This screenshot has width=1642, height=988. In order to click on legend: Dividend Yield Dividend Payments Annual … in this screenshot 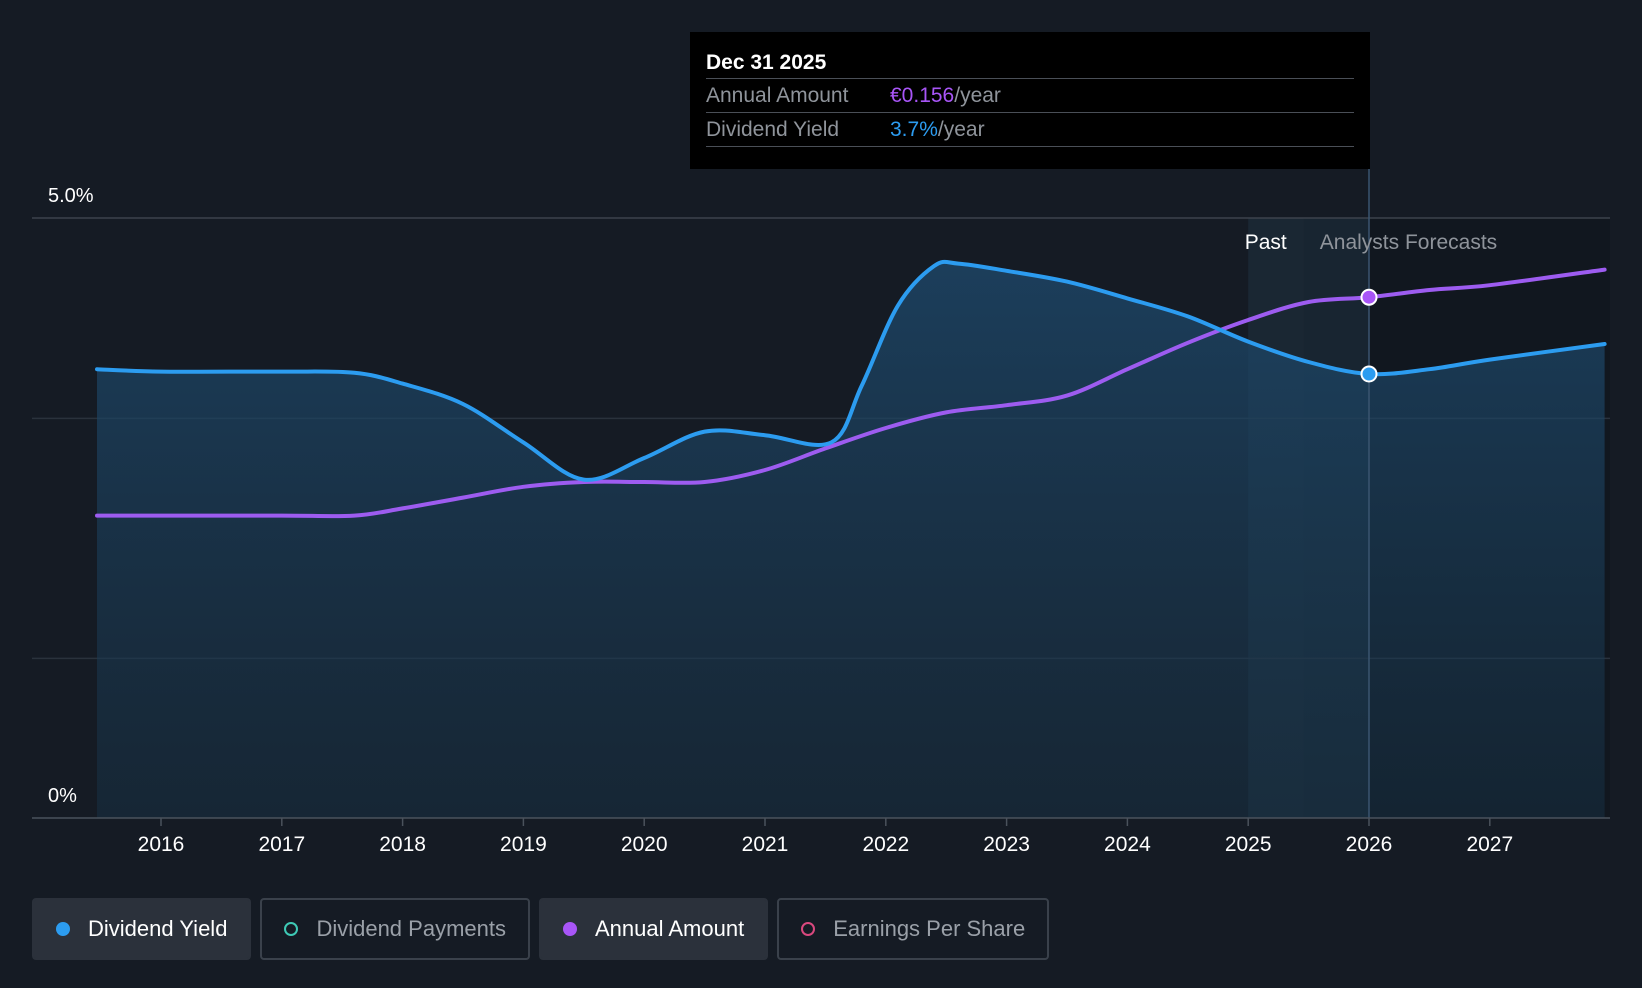, I will do `click(545, 929)`.